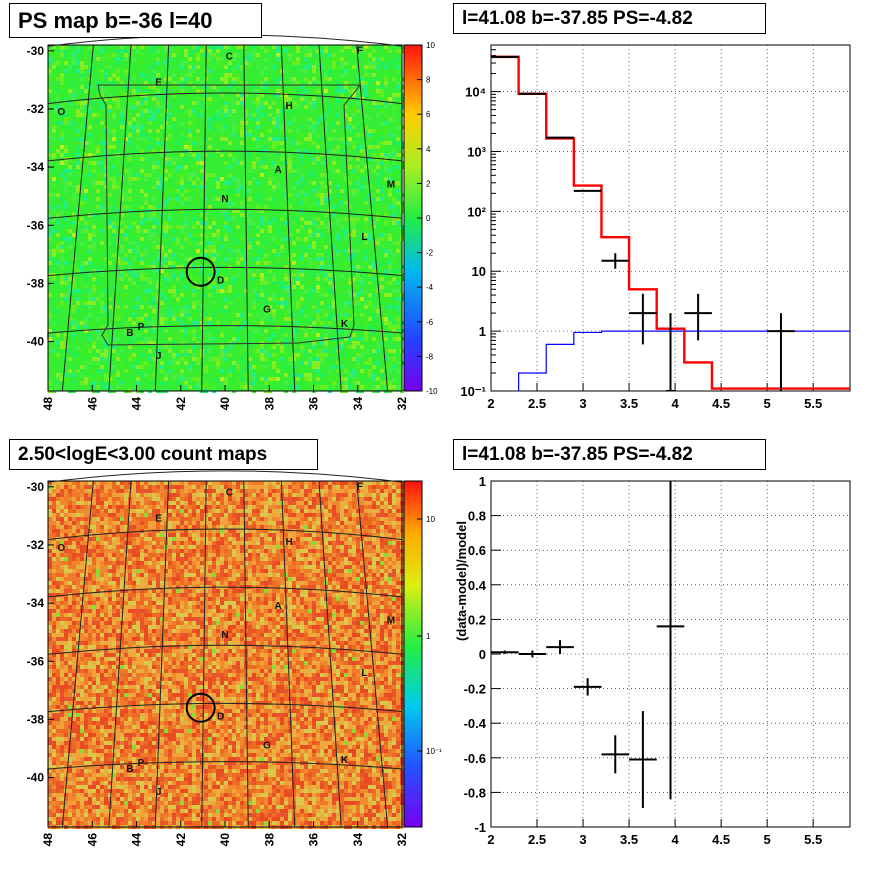  What do you see at coordinates (402, 404) in the screenshot?
I see `ps-map-x-tick-label: 32` at bounding box center [402, 404].